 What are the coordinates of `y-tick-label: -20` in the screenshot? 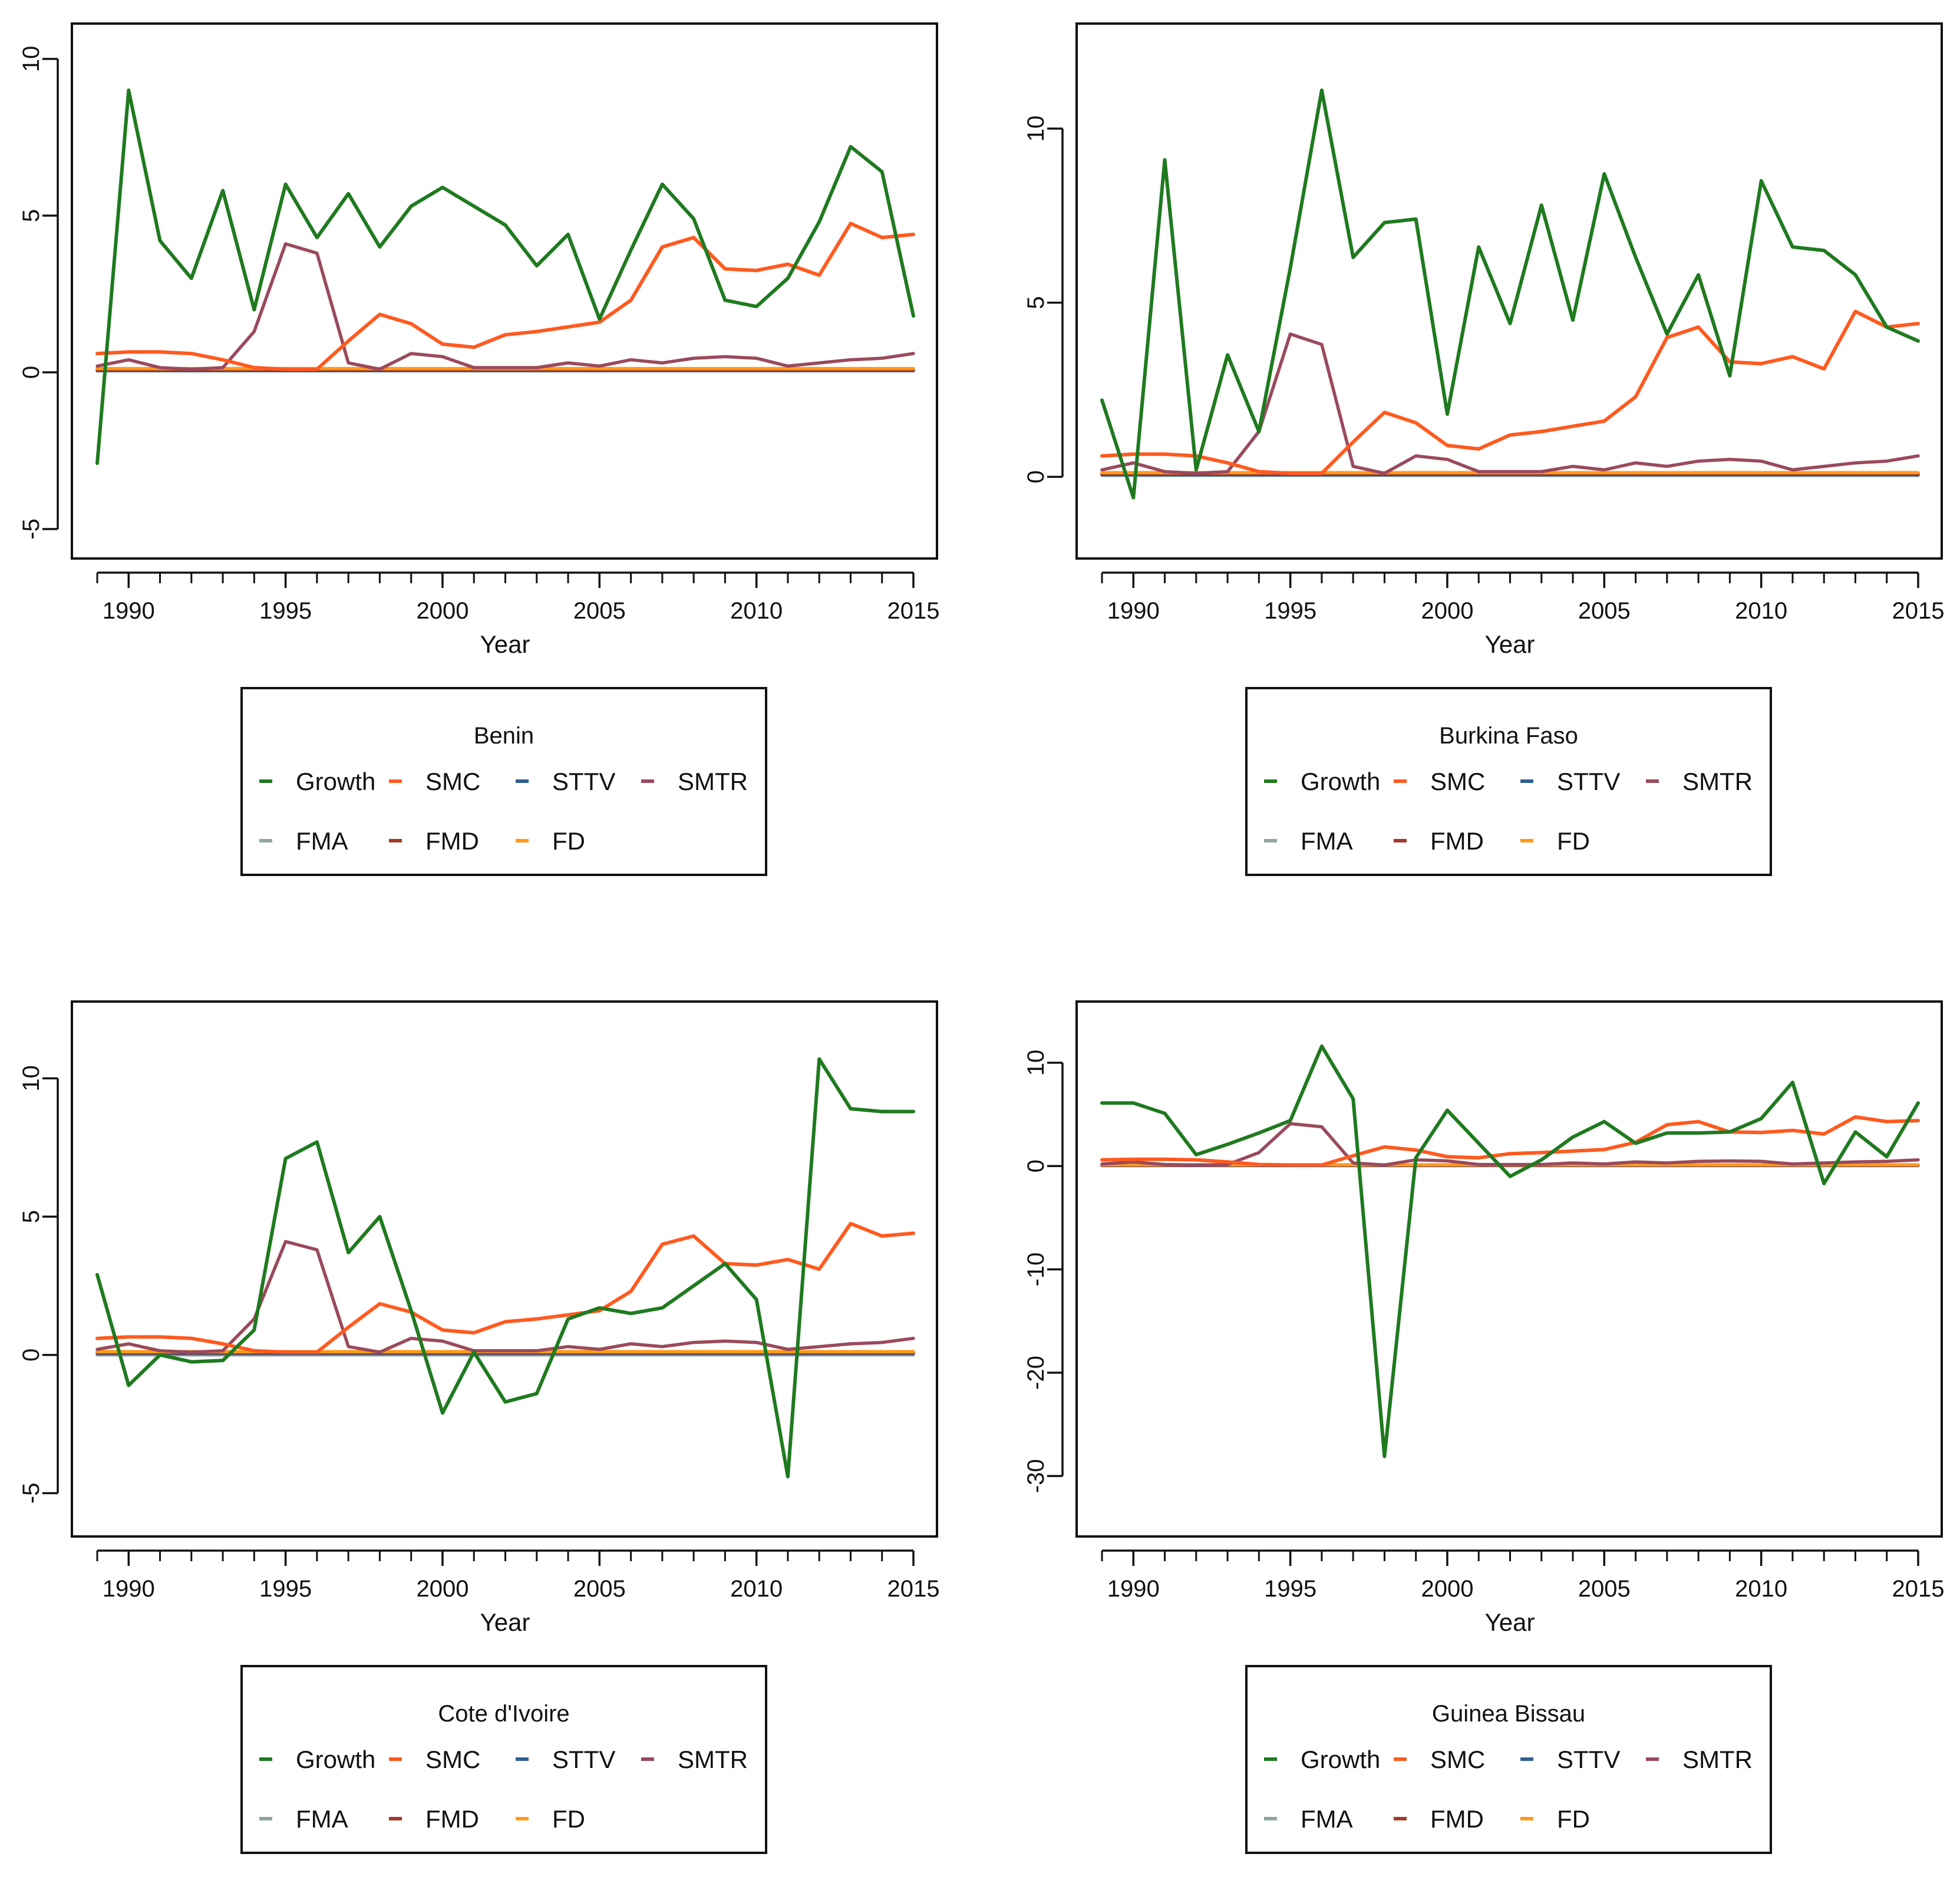 It's located at (1036, 1373).